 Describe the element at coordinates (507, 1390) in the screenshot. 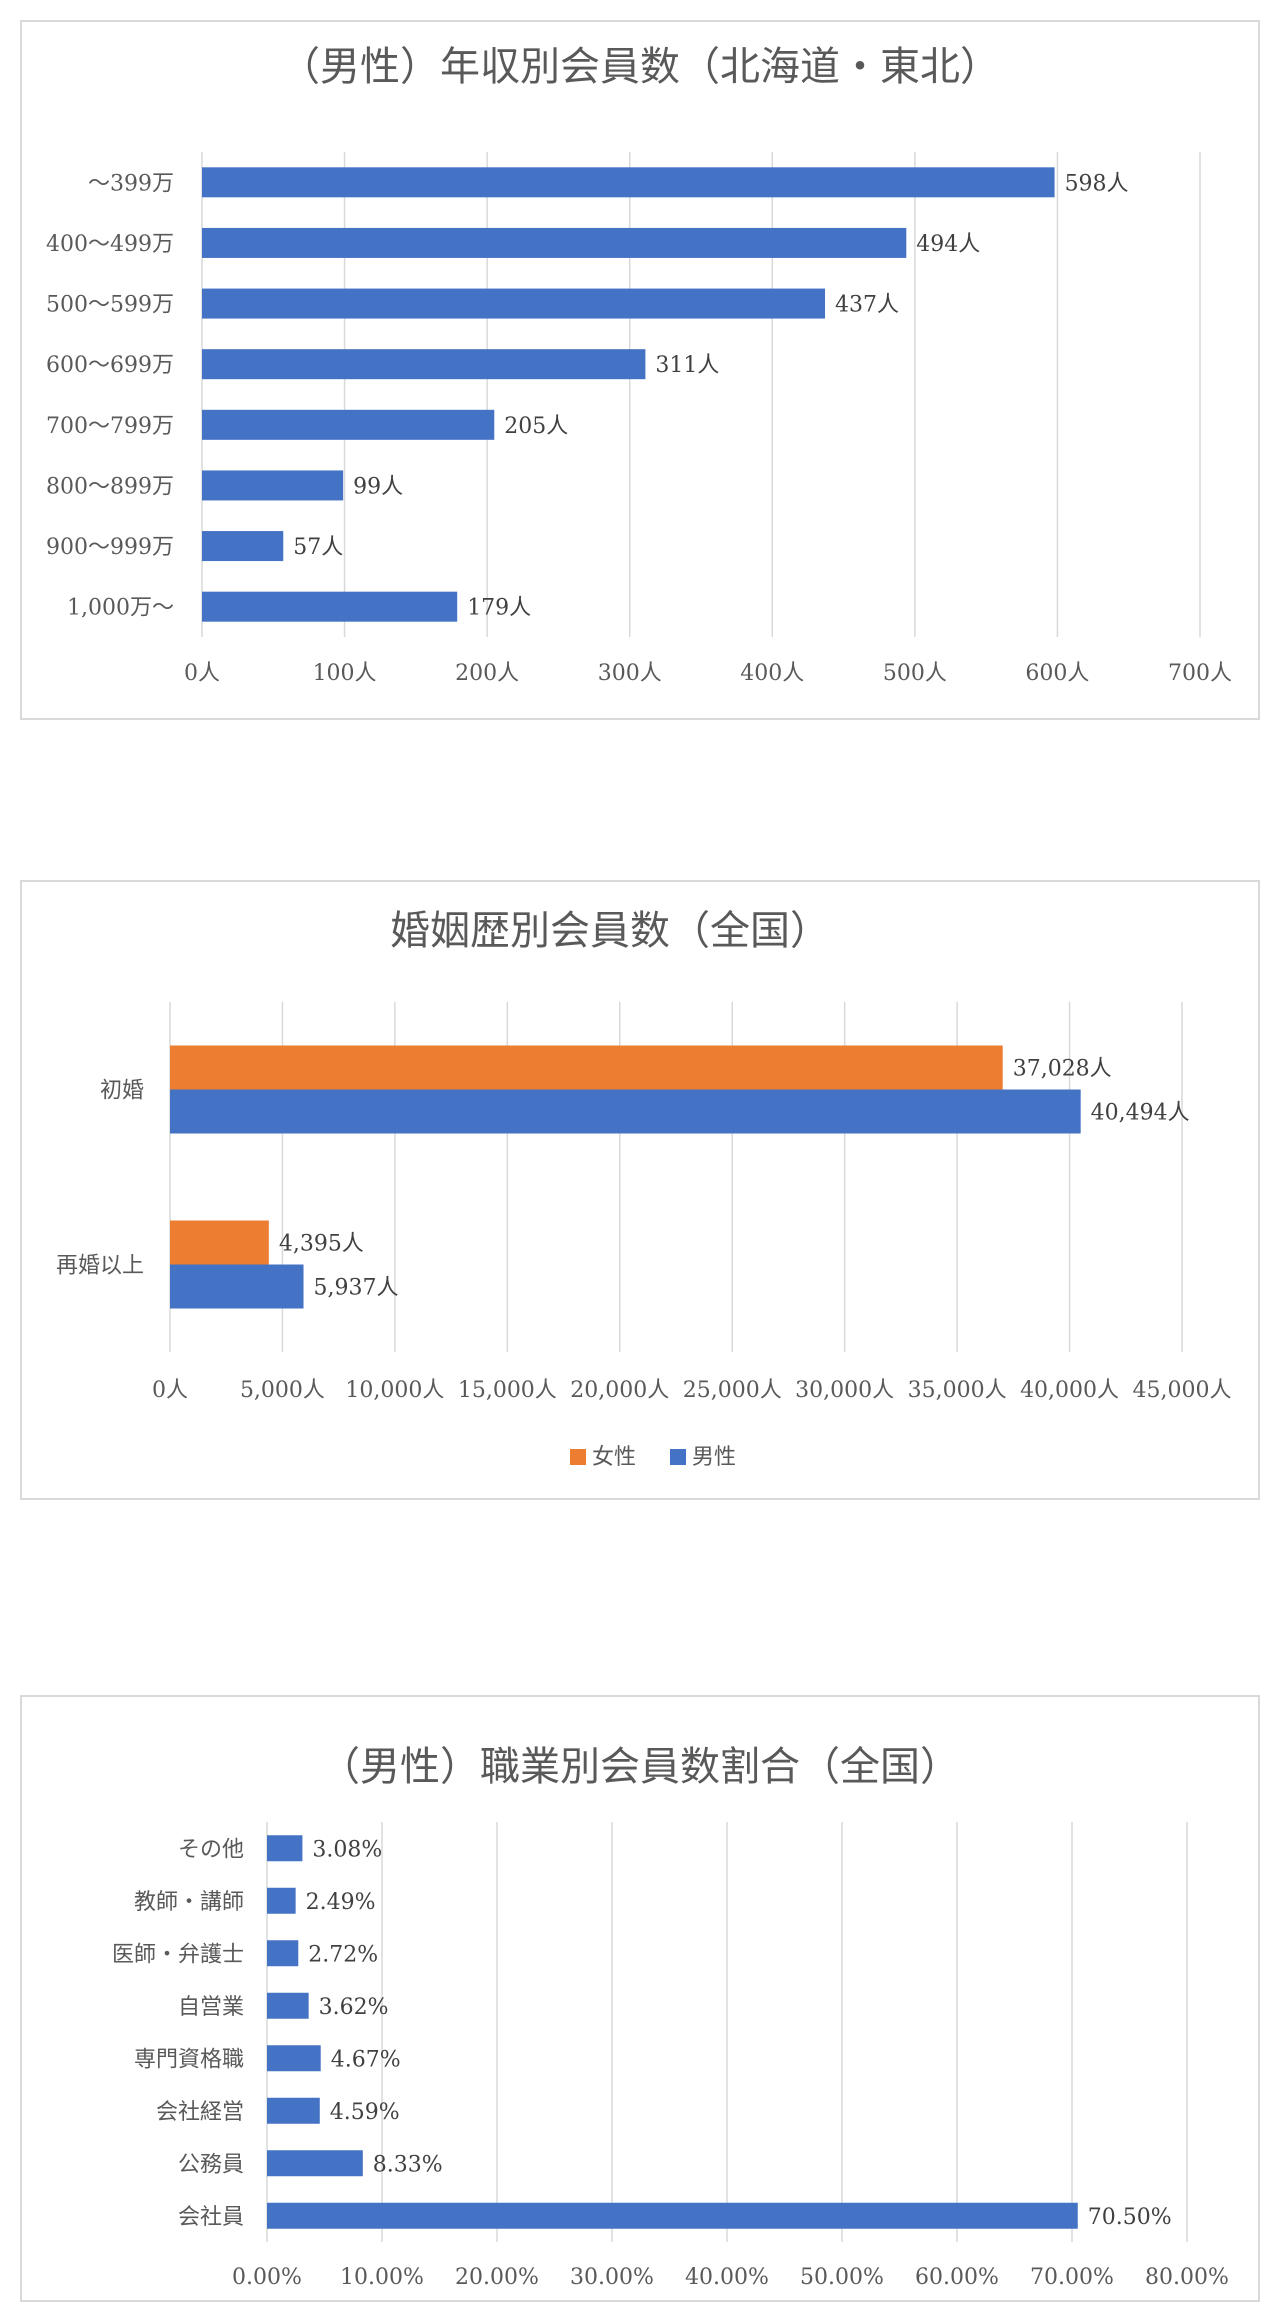

I see `x-tick-label: 15,000人` at that location.